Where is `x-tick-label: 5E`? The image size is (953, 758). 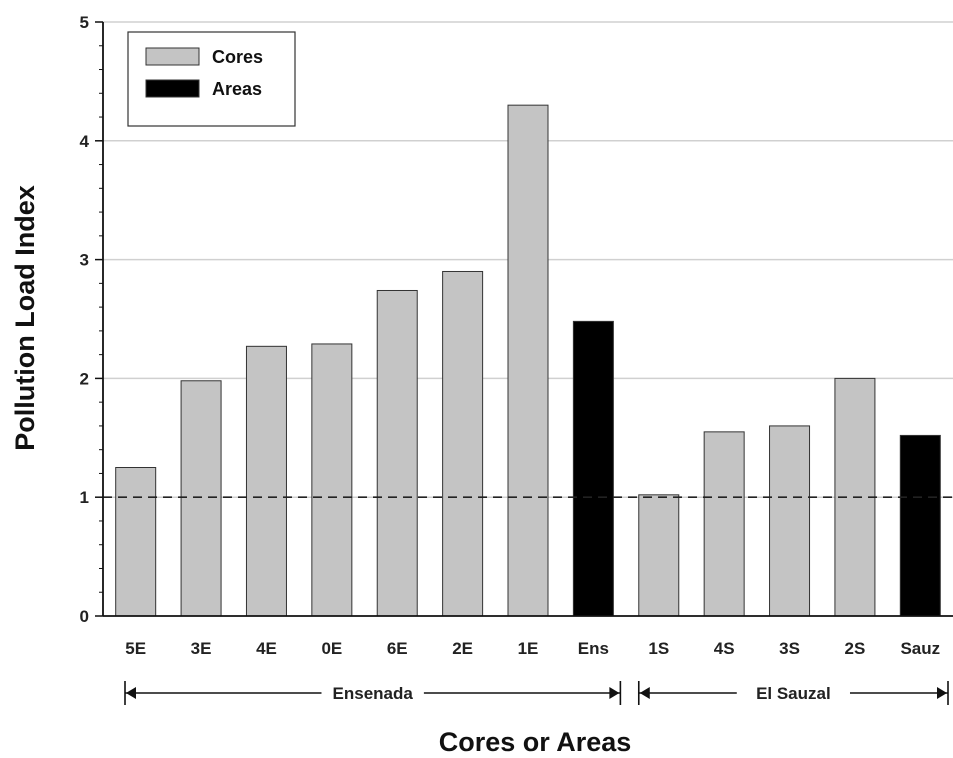
x-tick-label: 5E is located at coordinates (135, 648).